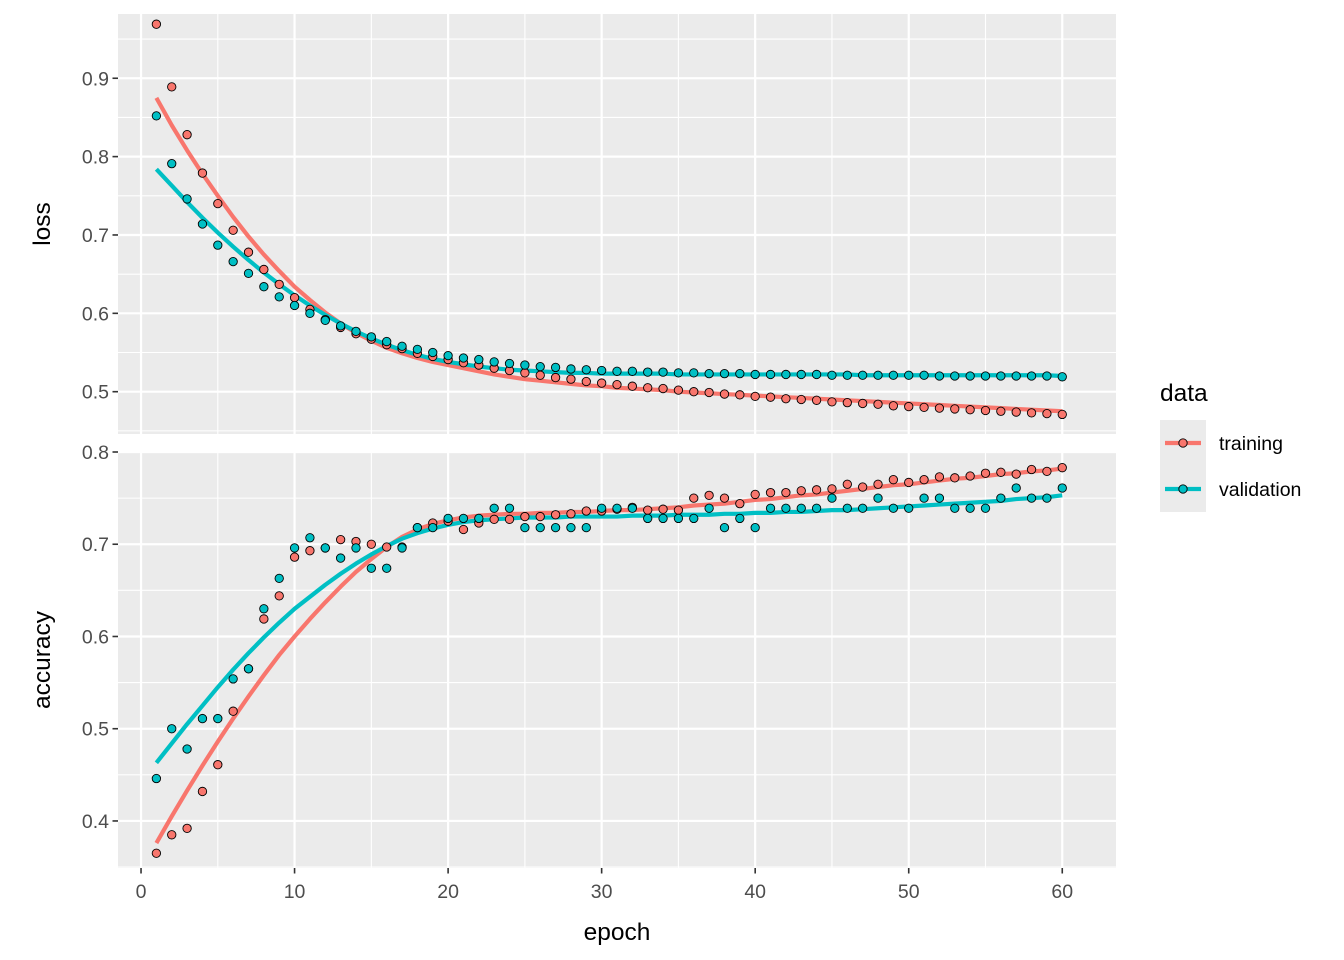 Image resolution: width=1344 pixels, height=960 pixels. Describe the element at coordinates (909, 892) in the screenshot. I see `x-tick-label: 50` at that location.